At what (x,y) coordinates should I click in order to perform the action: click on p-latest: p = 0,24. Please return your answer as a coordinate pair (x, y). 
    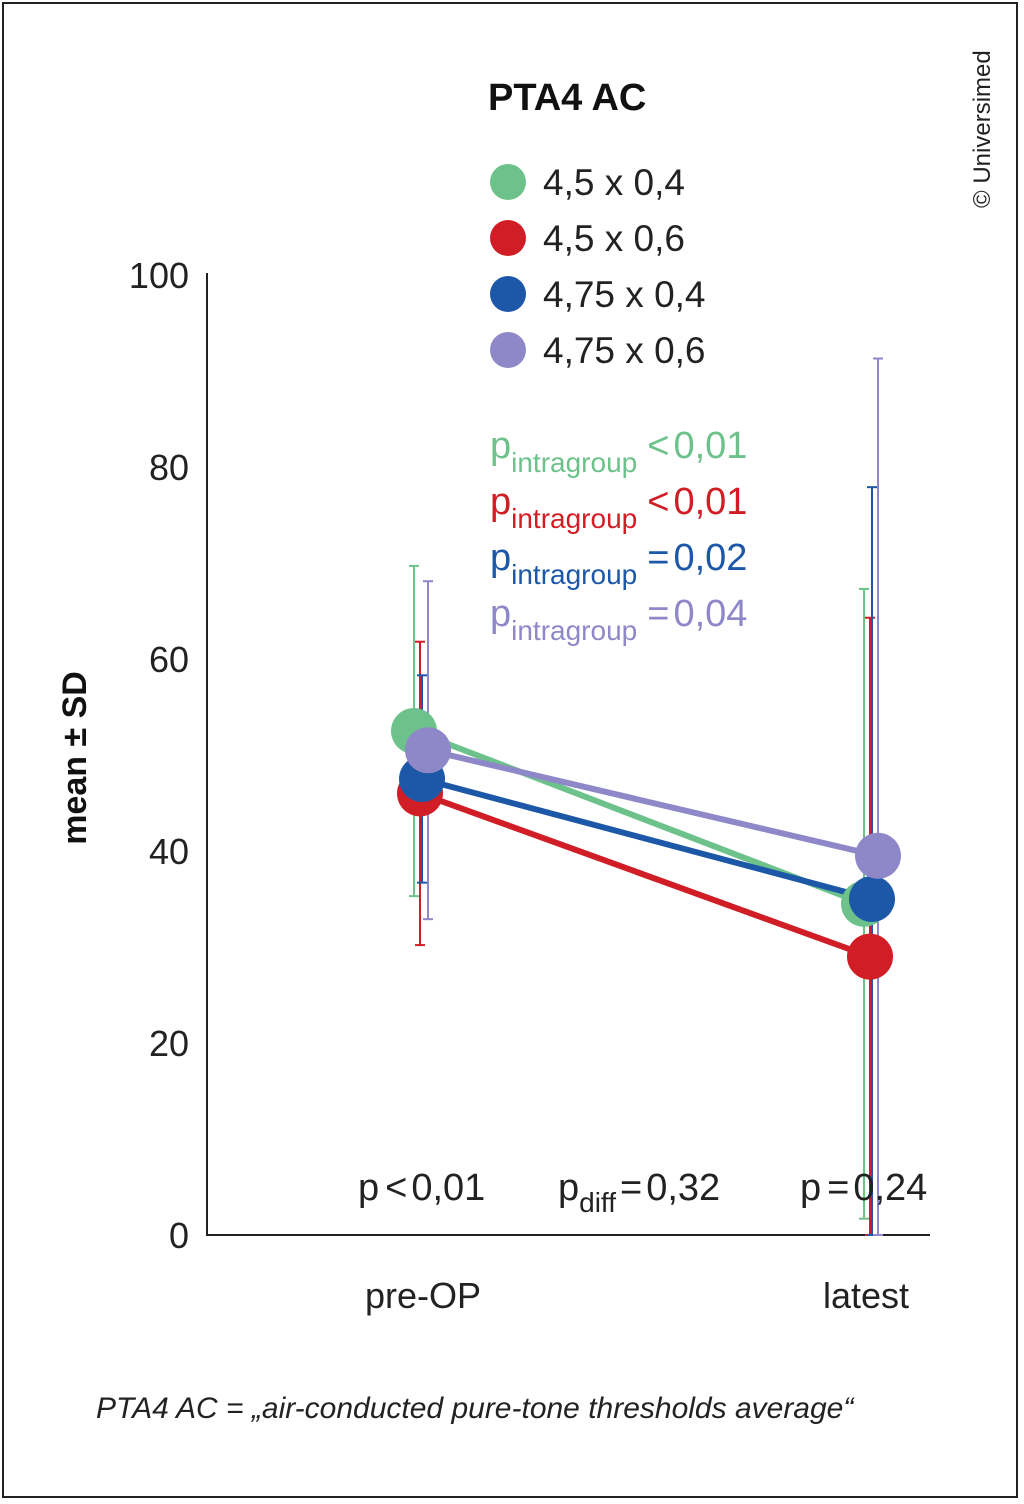
    Looking at the image, I should click on (863, 1188).